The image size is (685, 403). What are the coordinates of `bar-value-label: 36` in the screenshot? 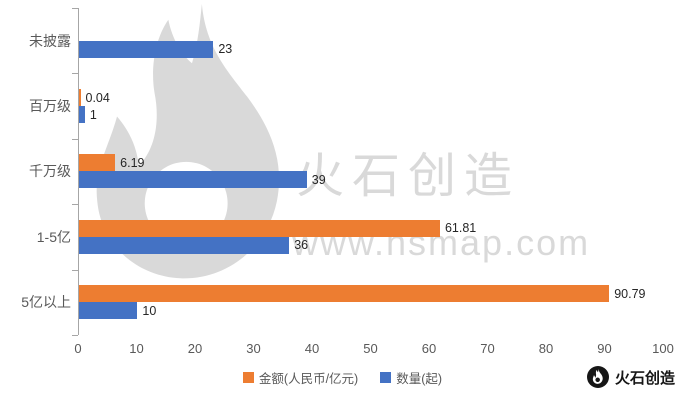 It's located at (301, 245).